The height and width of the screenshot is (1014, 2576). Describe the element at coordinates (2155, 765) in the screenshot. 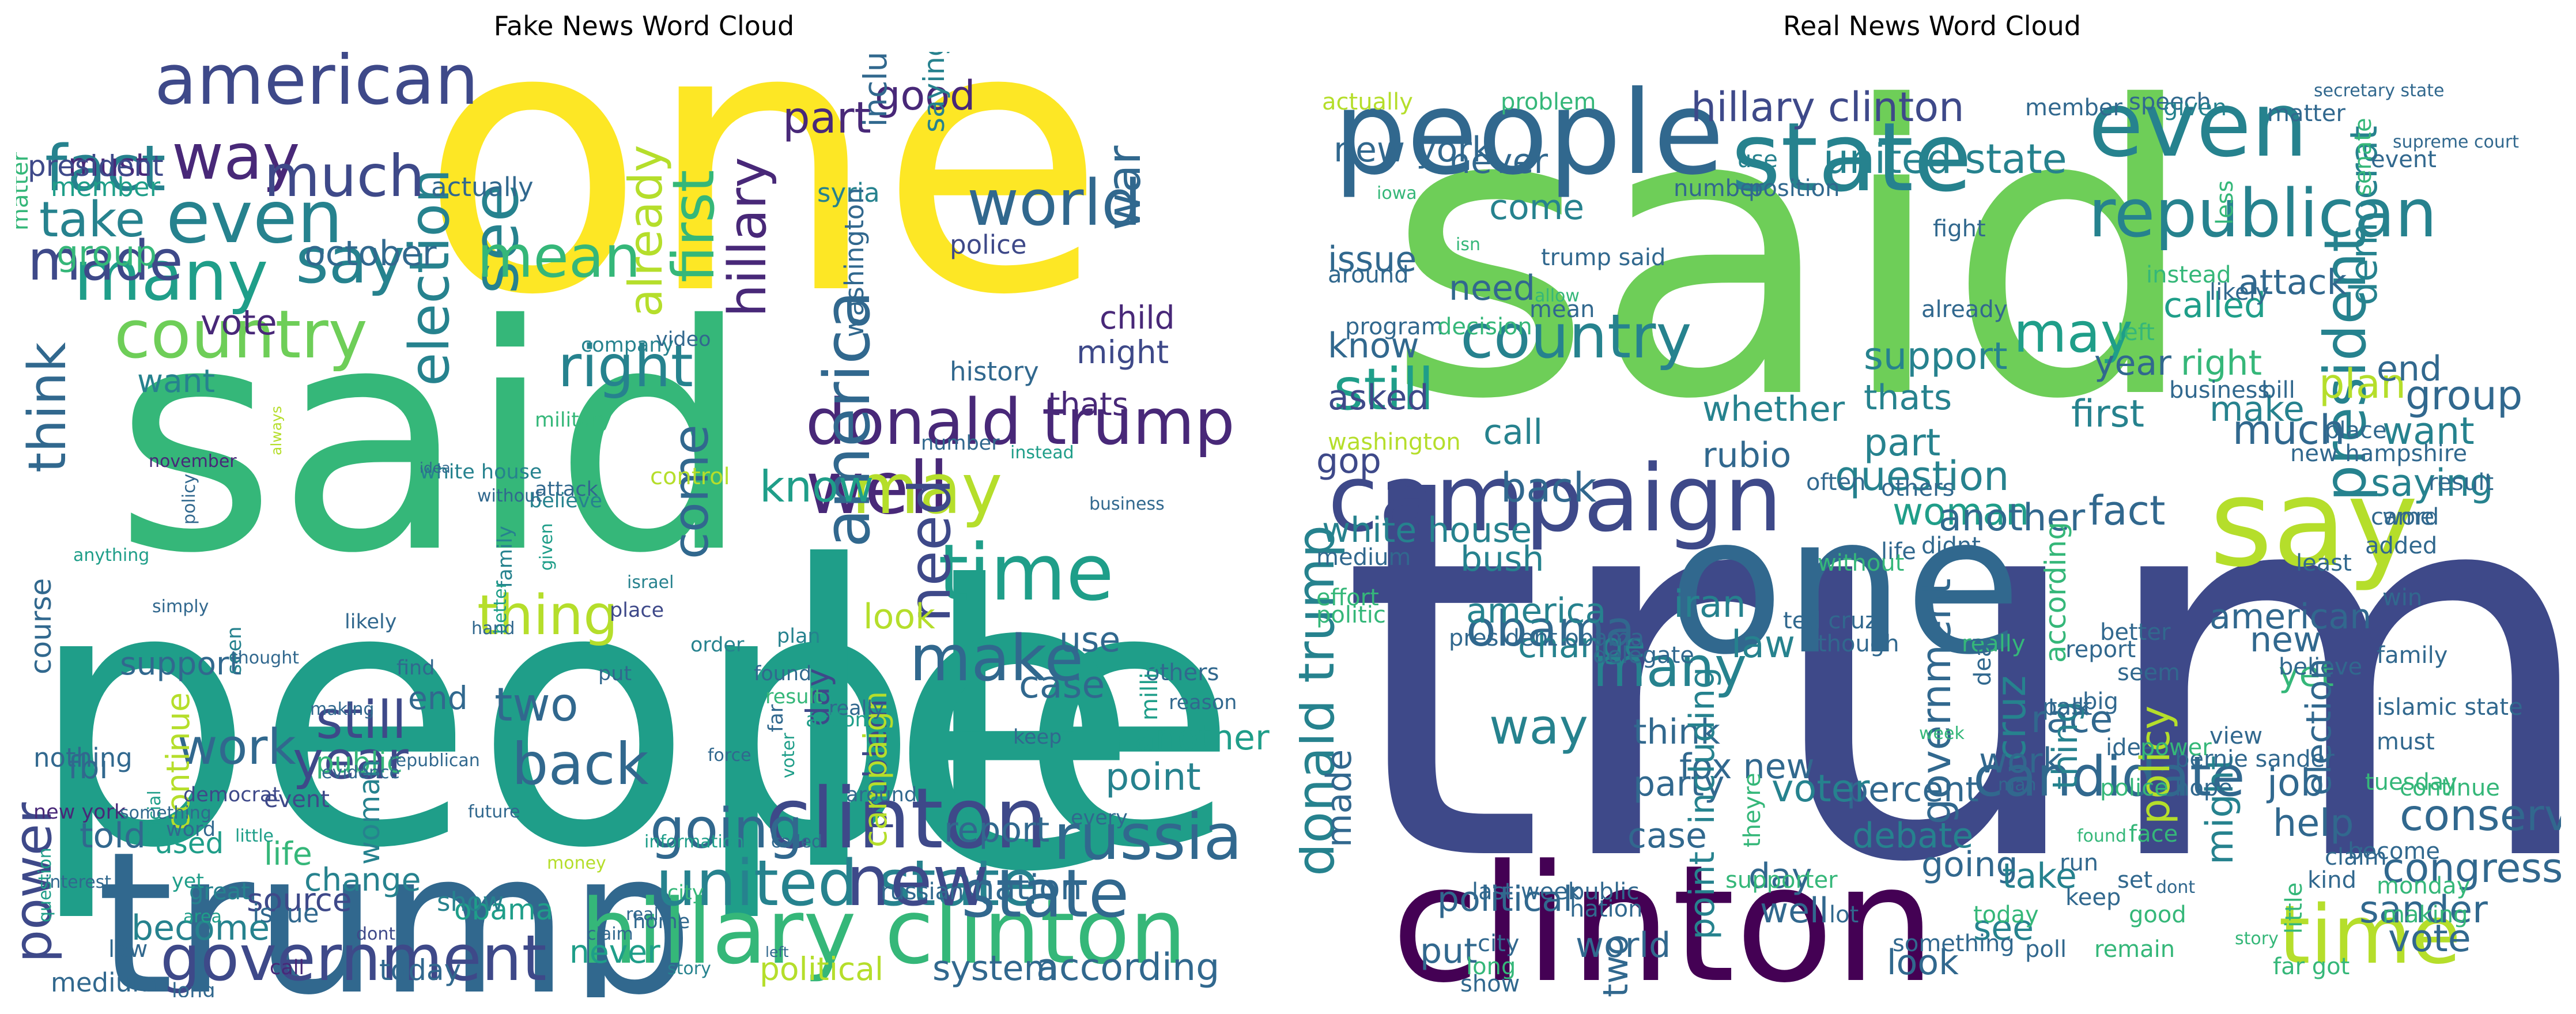

I see `real-word: policy` at that location.